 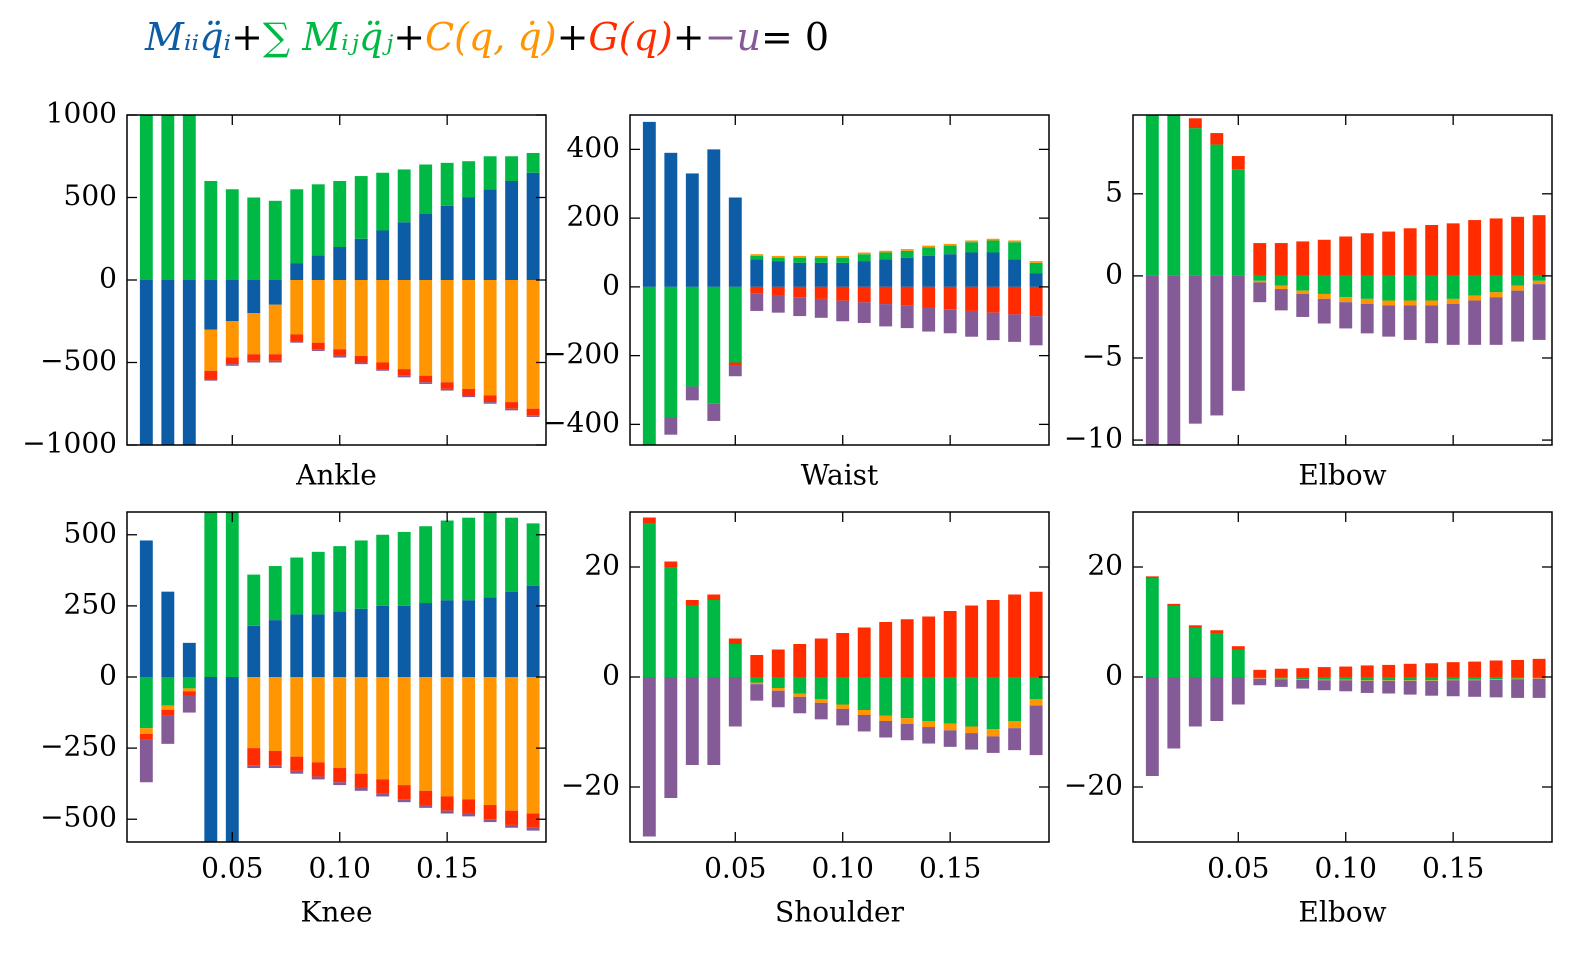 I want to click on bars, so click(x=842, y=283).